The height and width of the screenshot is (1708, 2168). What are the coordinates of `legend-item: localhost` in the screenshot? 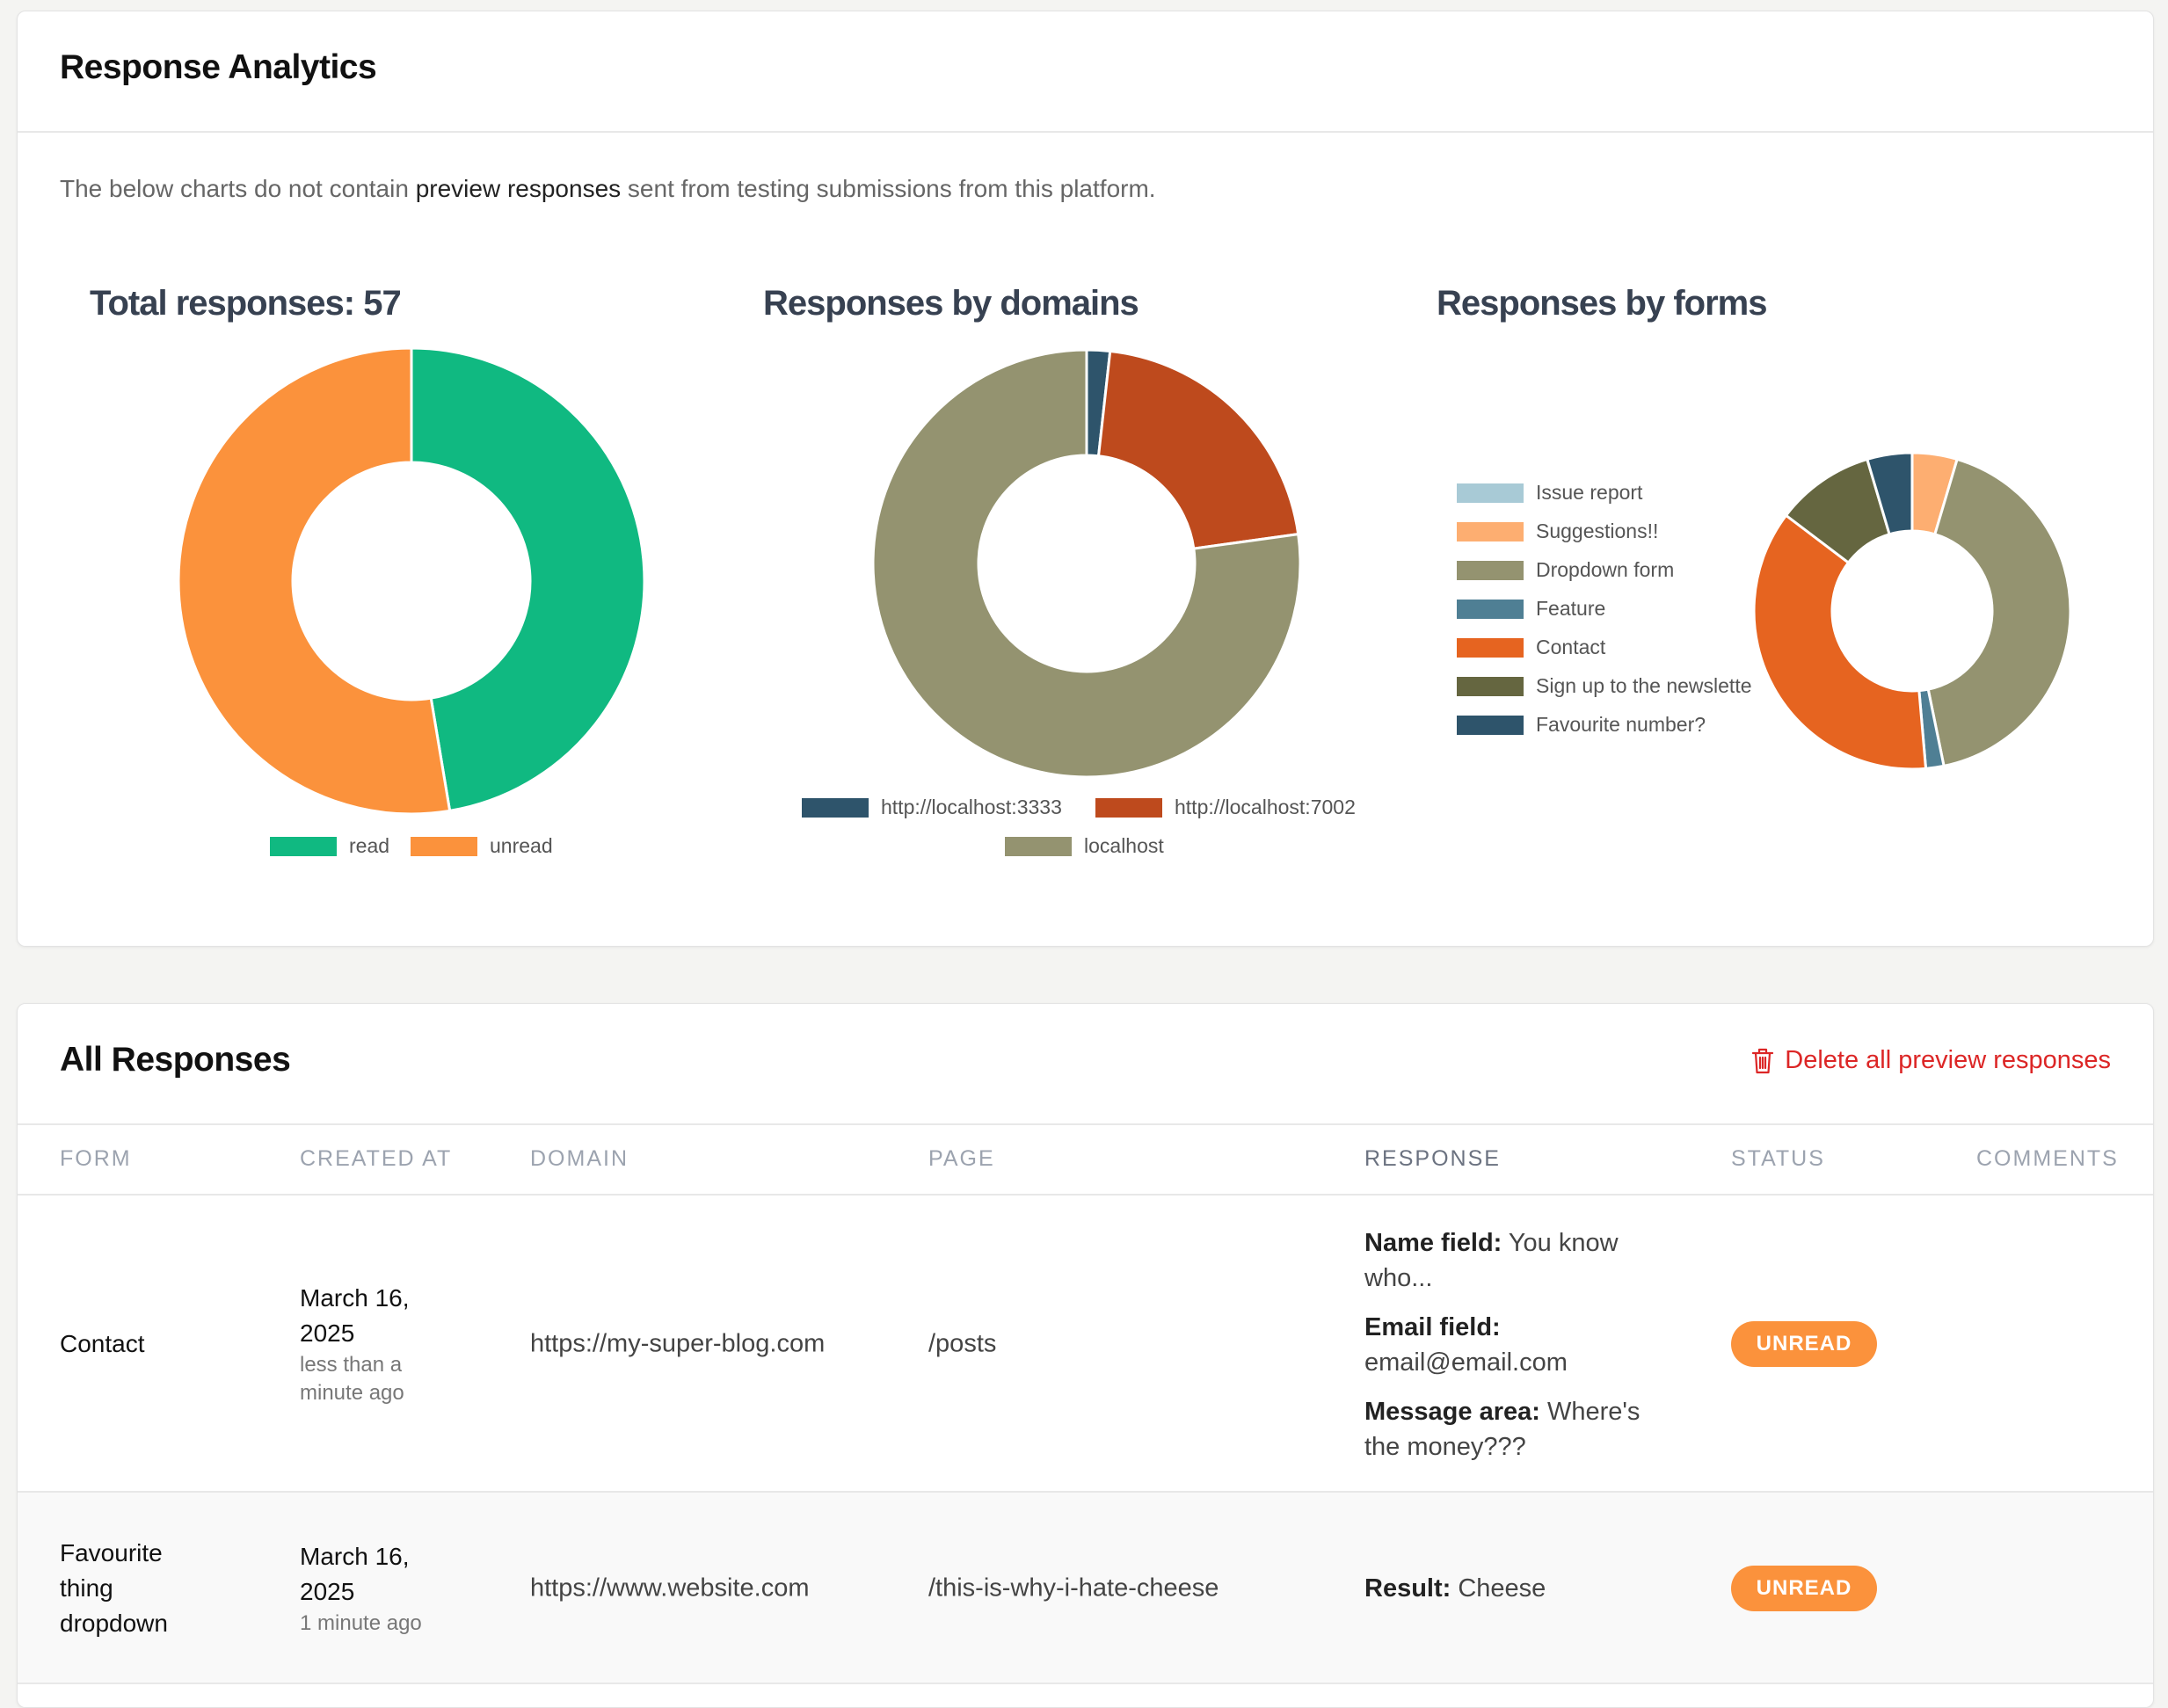 It's located at (1084, 846).